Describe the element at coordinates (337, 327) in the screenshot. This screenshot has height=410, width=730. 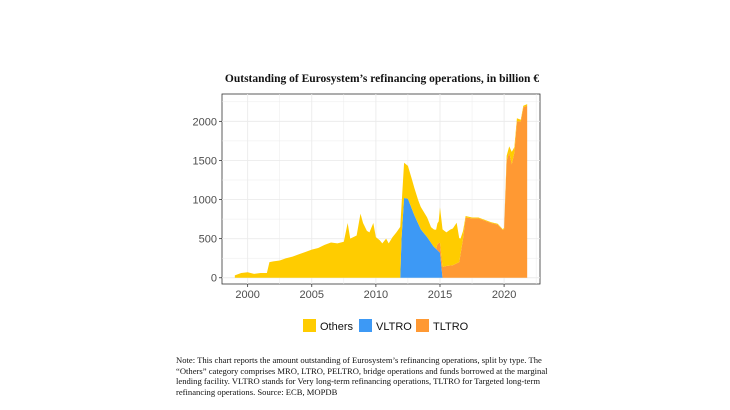
I see `legend-label-others: Others` at that location.